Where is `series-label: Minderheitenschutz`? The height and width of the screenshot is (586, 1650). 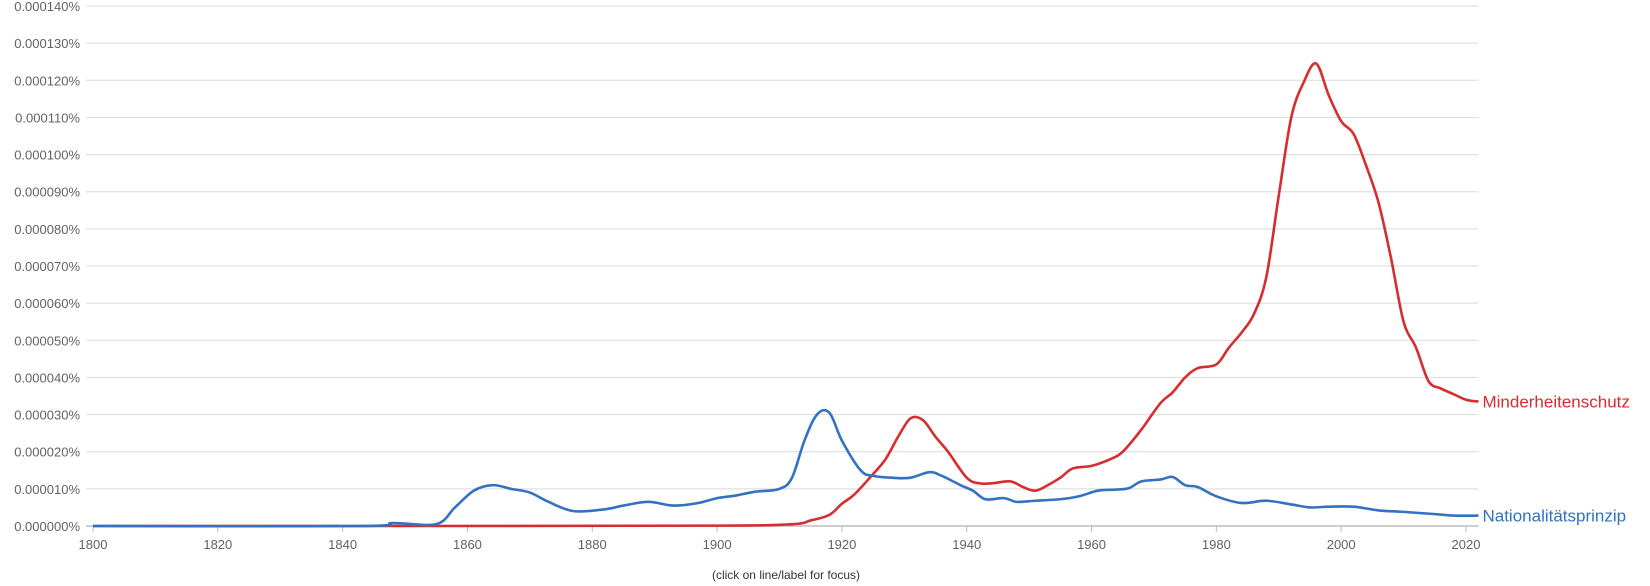
series-label: Minderheitenschutz is located at coordinates (1555, 402).